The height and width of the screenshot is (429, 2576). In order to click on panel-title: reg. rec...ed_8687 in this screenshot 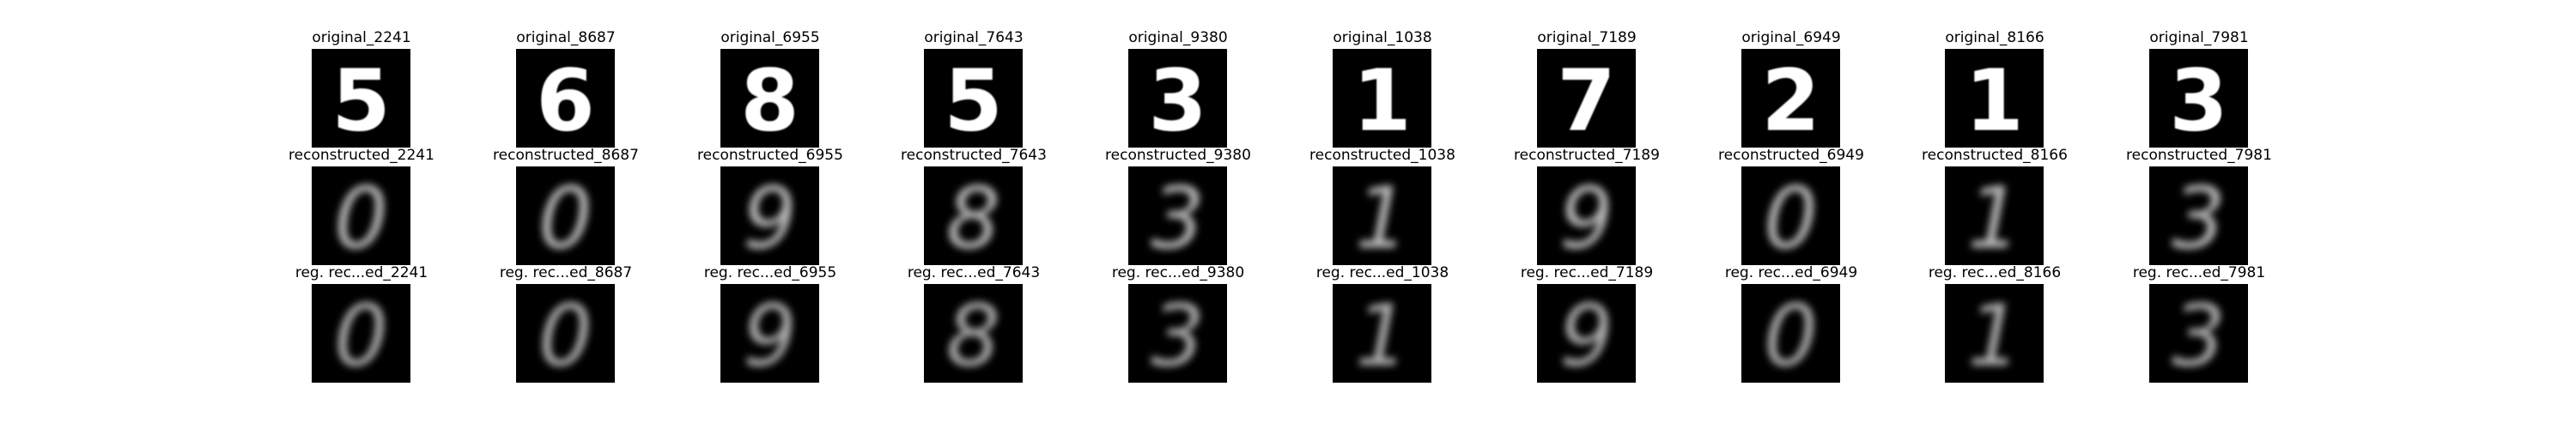, I will do `click(566, 272)`.